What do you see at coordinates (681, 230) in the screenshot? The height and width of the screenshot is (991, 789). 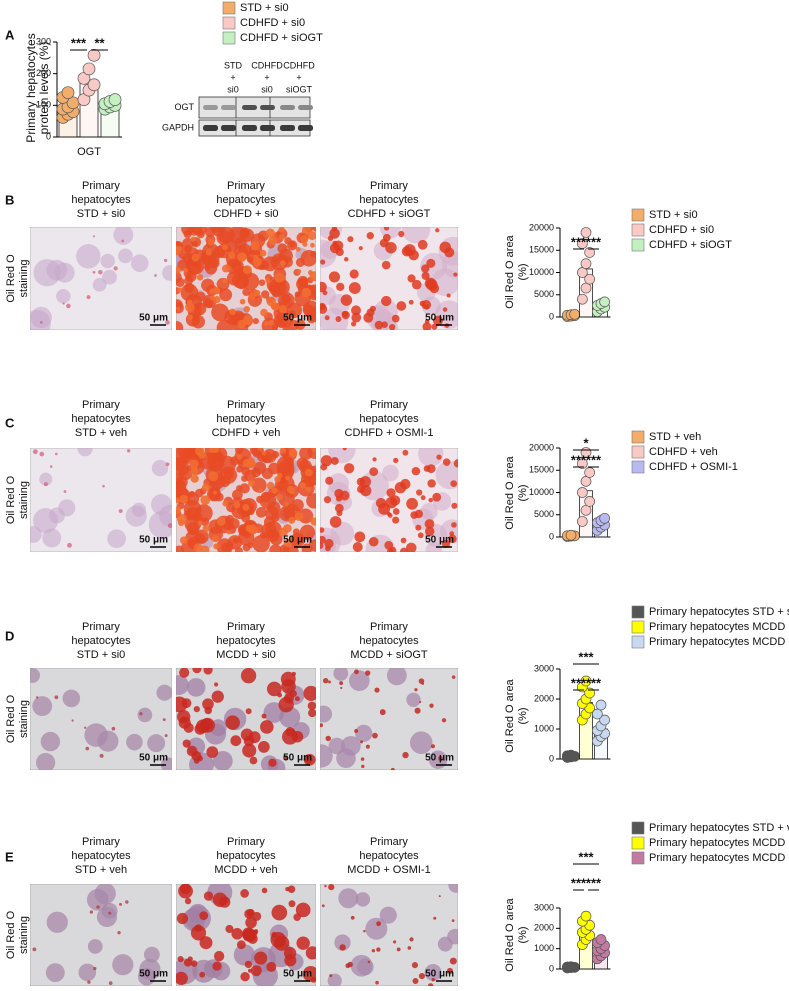 I see `legend-label: CDHFD + si0` at bounding box center [681, 230].